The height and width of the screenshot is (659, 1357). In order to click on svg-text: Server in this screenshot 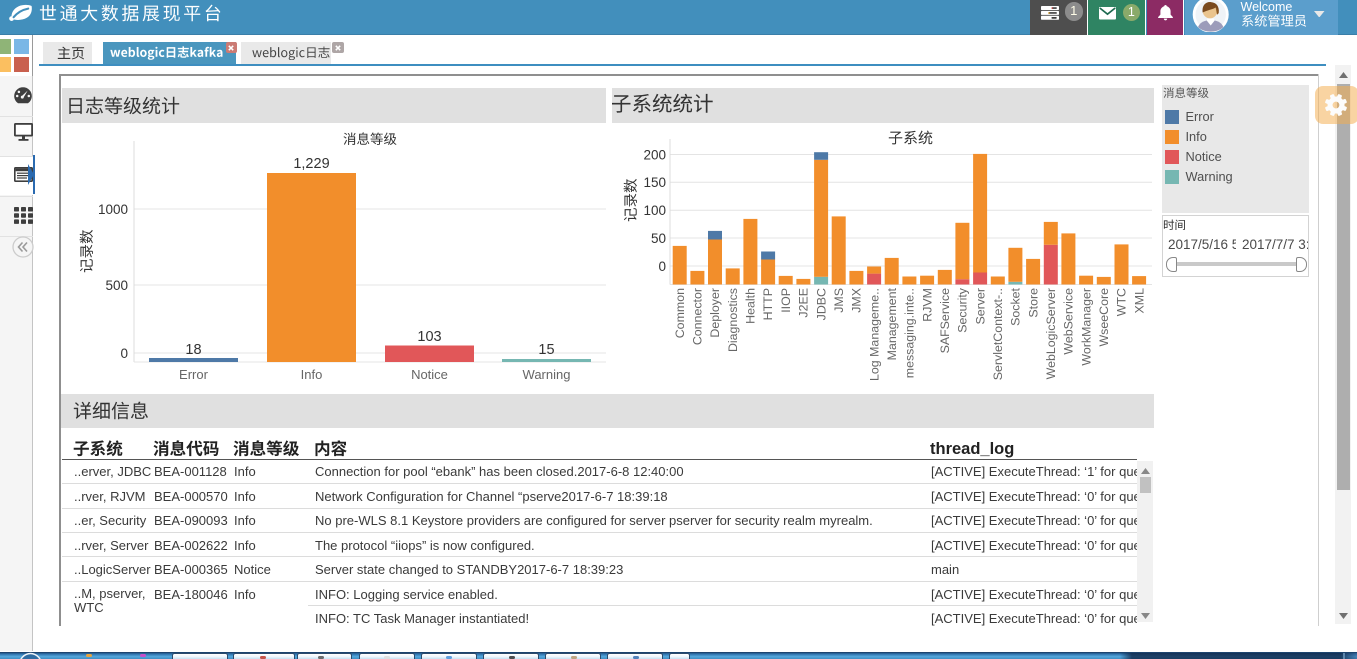, I will do `click(980, 306)`.